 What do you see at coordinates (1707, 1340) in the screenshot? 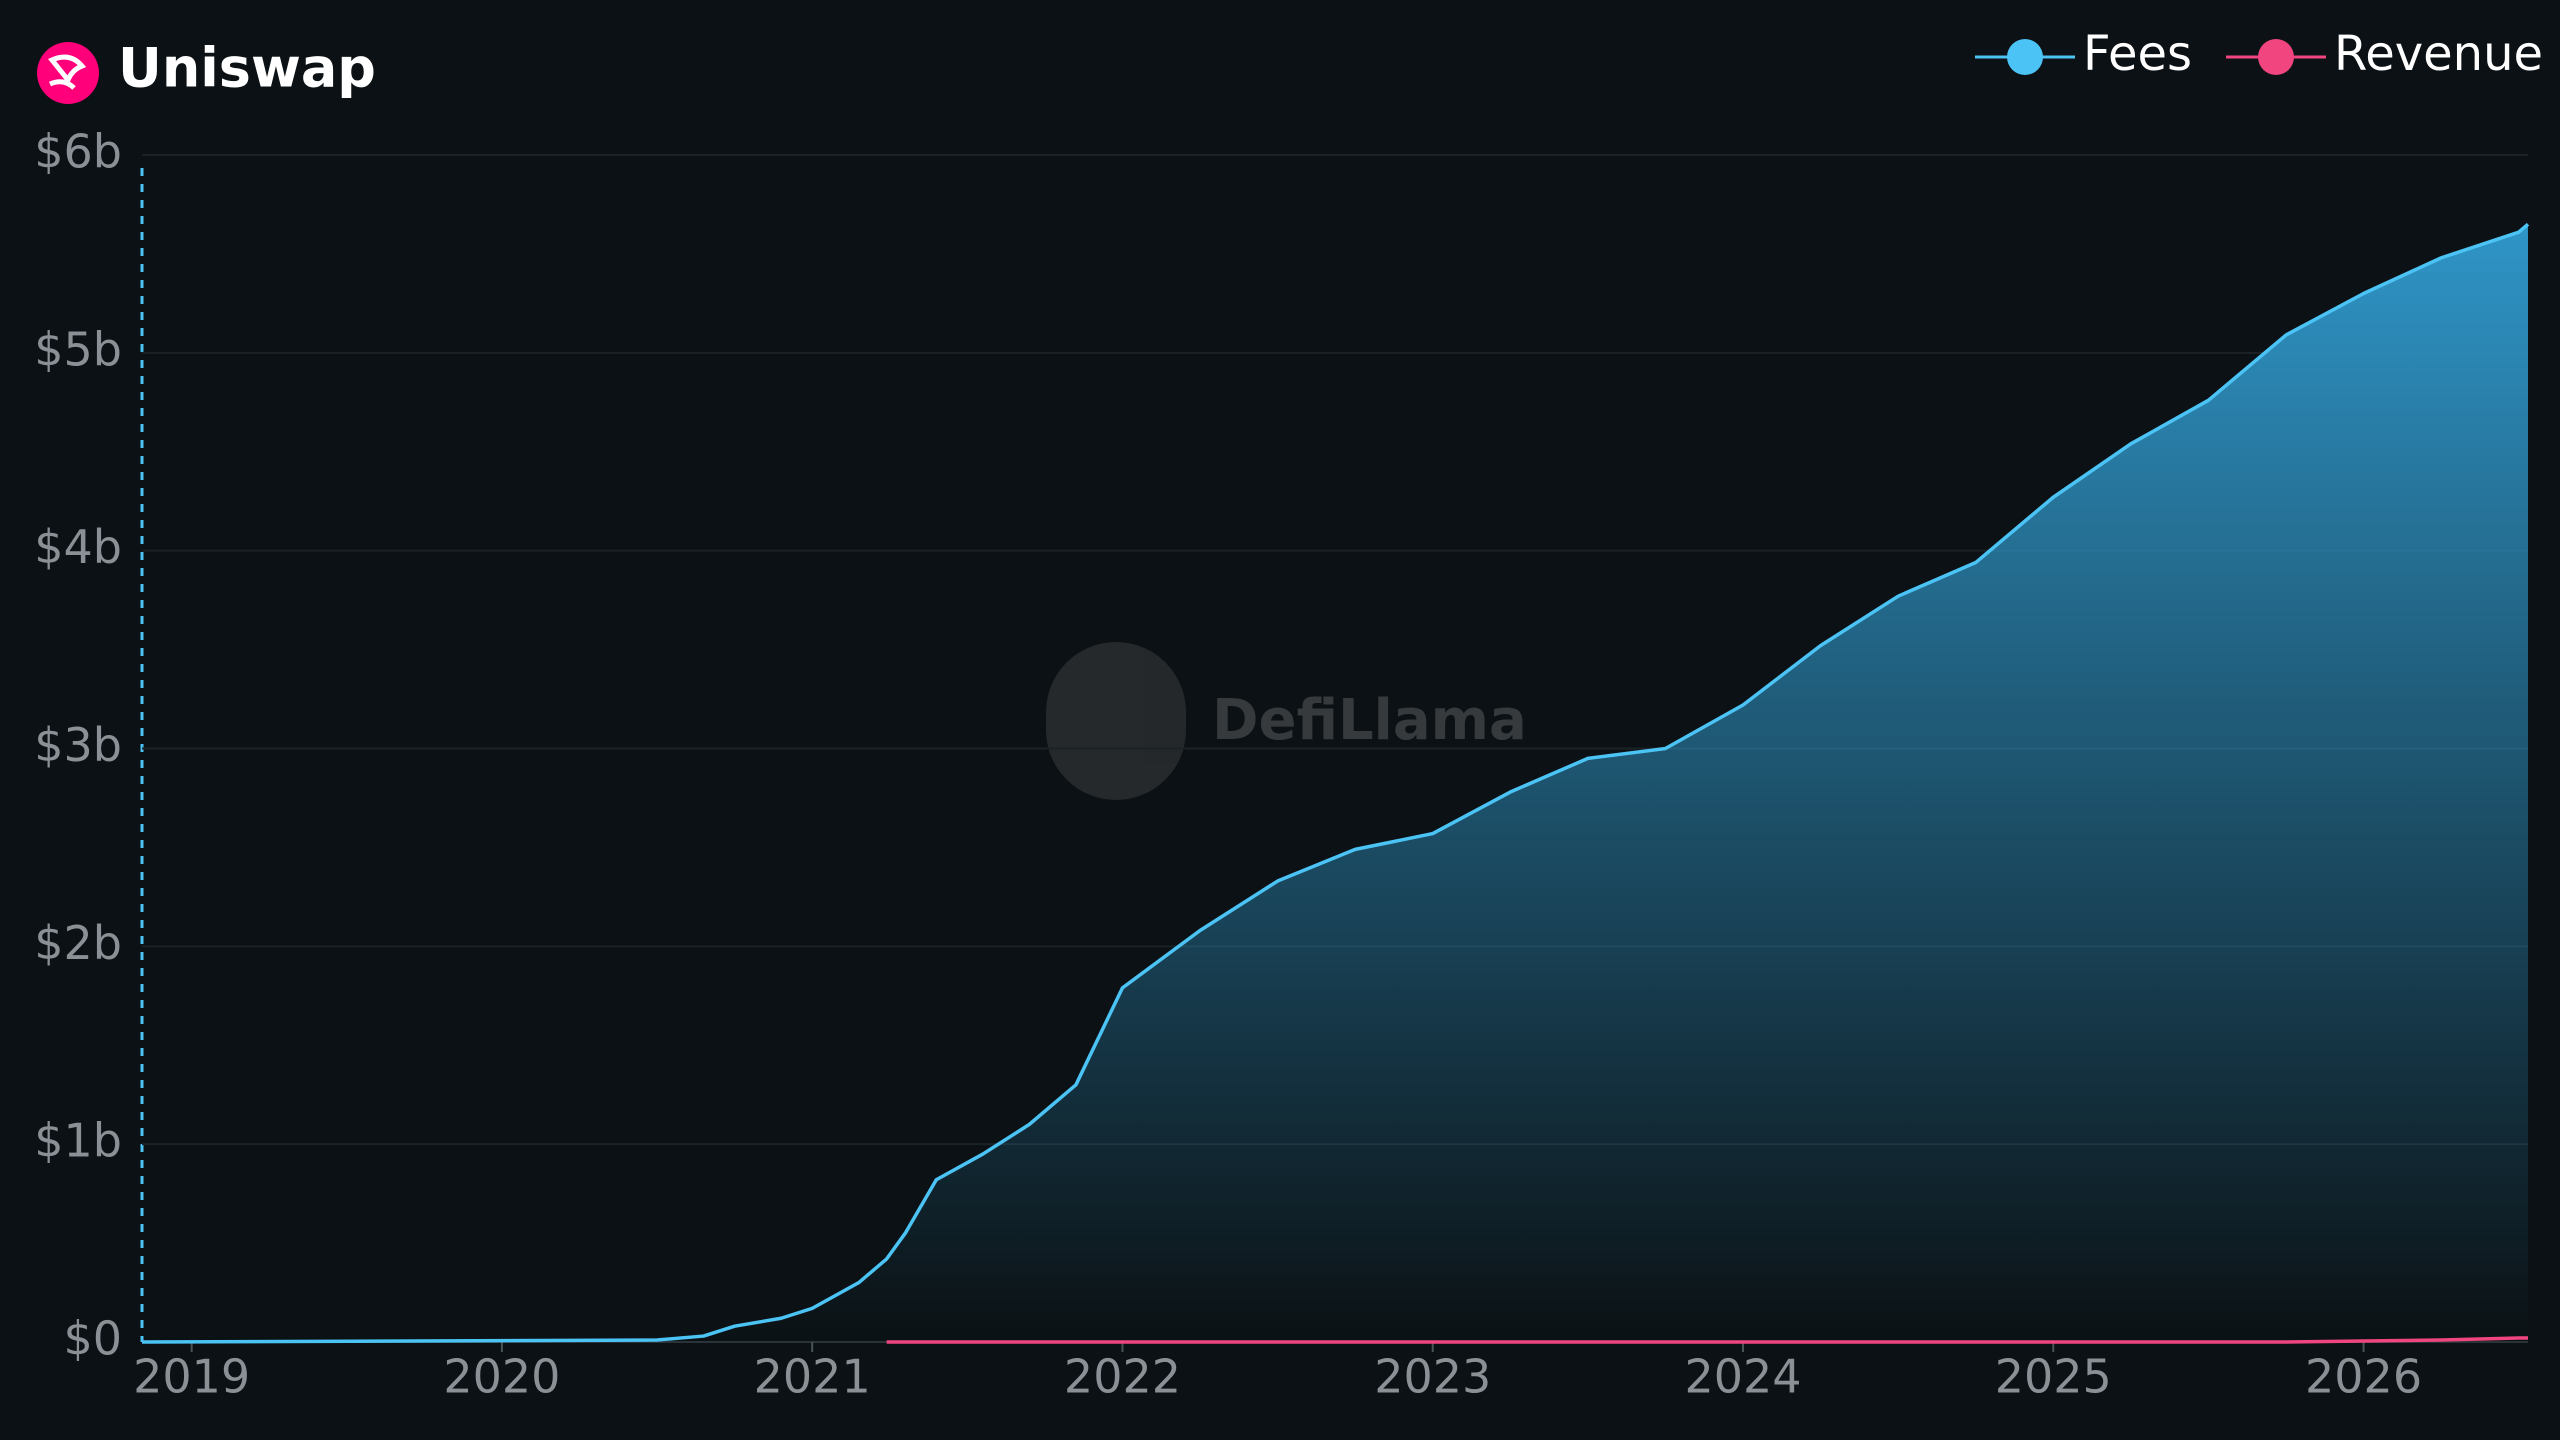
I see `line` at bounding box center [1707, 1340].